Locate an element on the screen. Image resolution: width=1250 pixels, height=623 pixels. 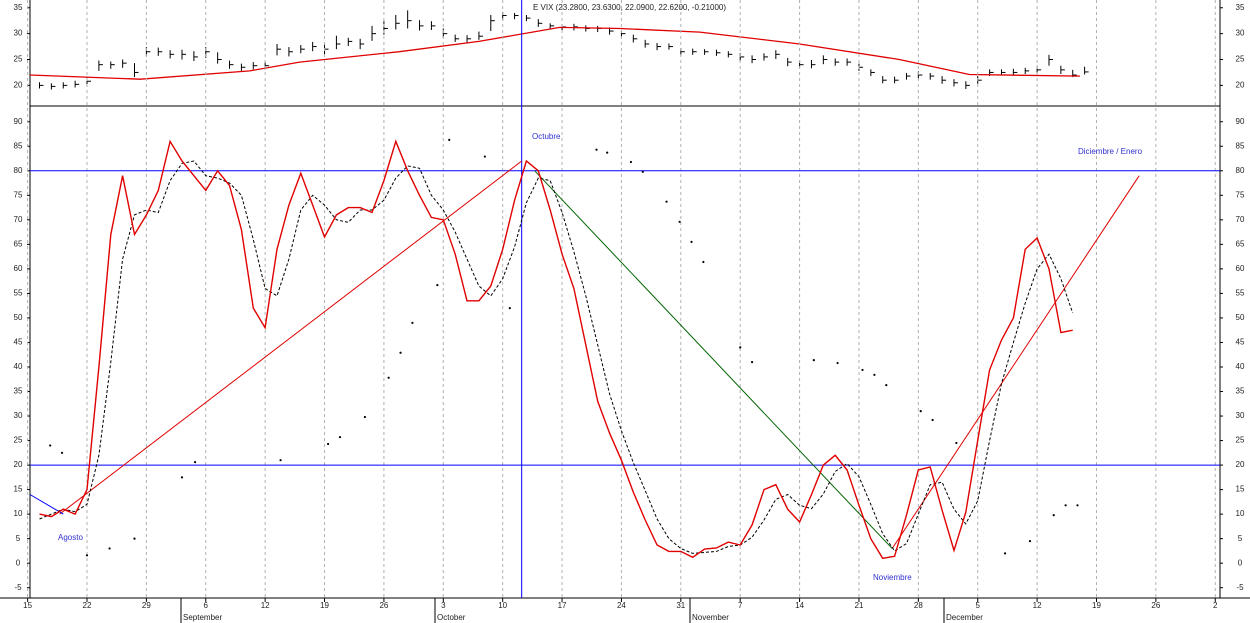
x-tick-label: 6 is located at coordinates (206, 605).